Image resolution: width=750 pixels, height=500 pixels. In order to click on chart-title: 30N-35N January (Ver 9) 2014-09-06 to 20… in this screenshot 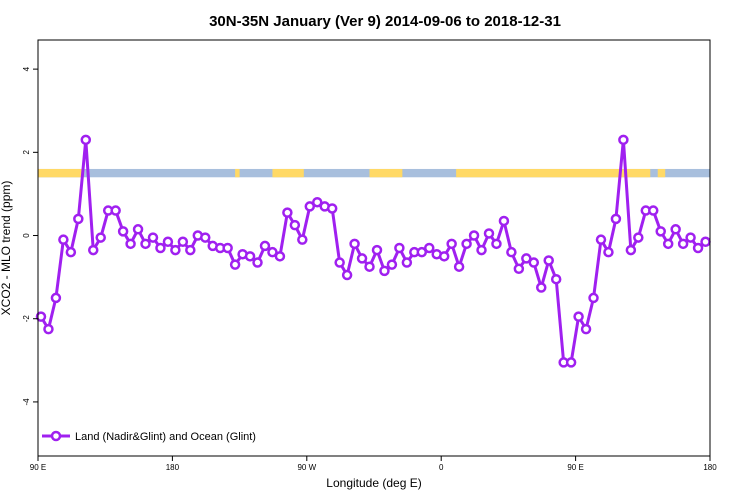, I will do `click(385, 21)`.